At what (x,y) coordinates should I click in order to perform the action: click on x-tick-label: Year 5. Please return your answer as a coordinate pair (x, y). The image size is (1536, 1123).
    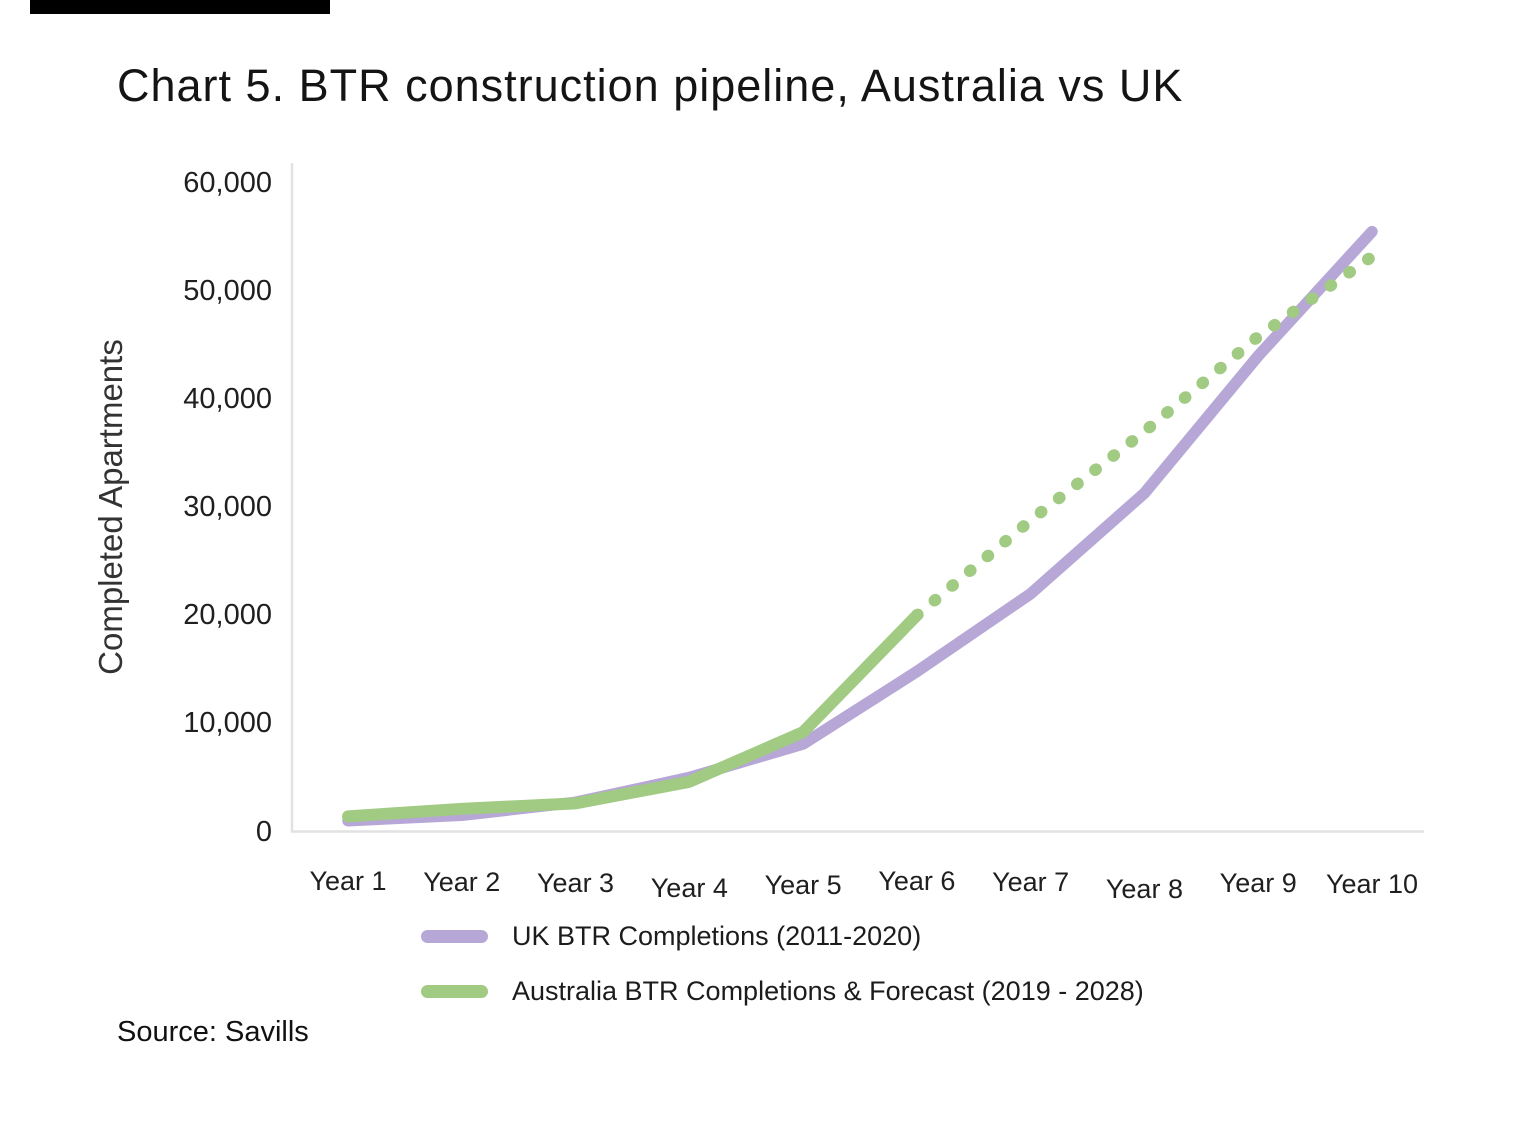
    Looking at the image, I should click on (803, 885).